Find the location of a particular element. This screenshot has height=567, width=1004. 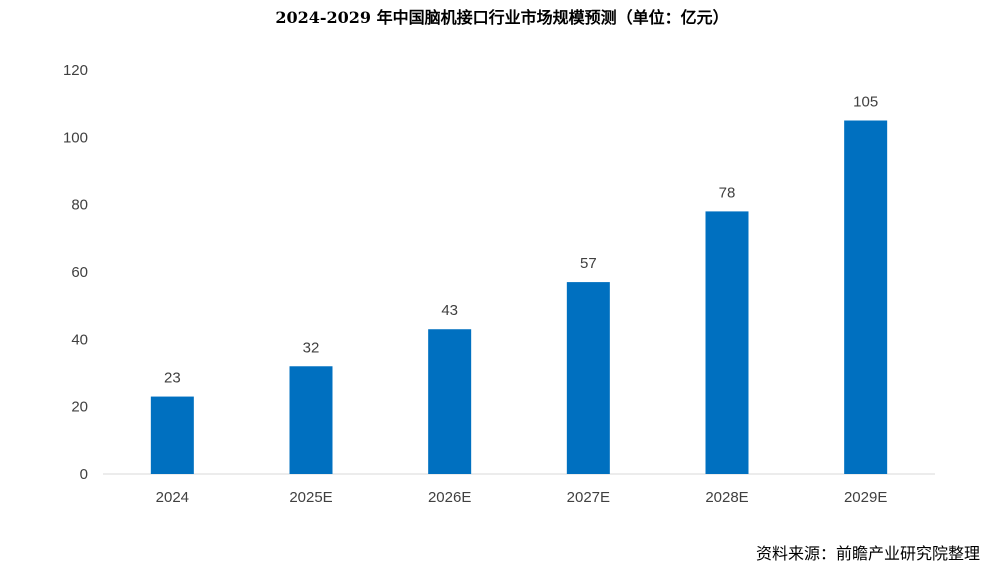

data-label-2029E: 105 is located at coordinates (865, 102).